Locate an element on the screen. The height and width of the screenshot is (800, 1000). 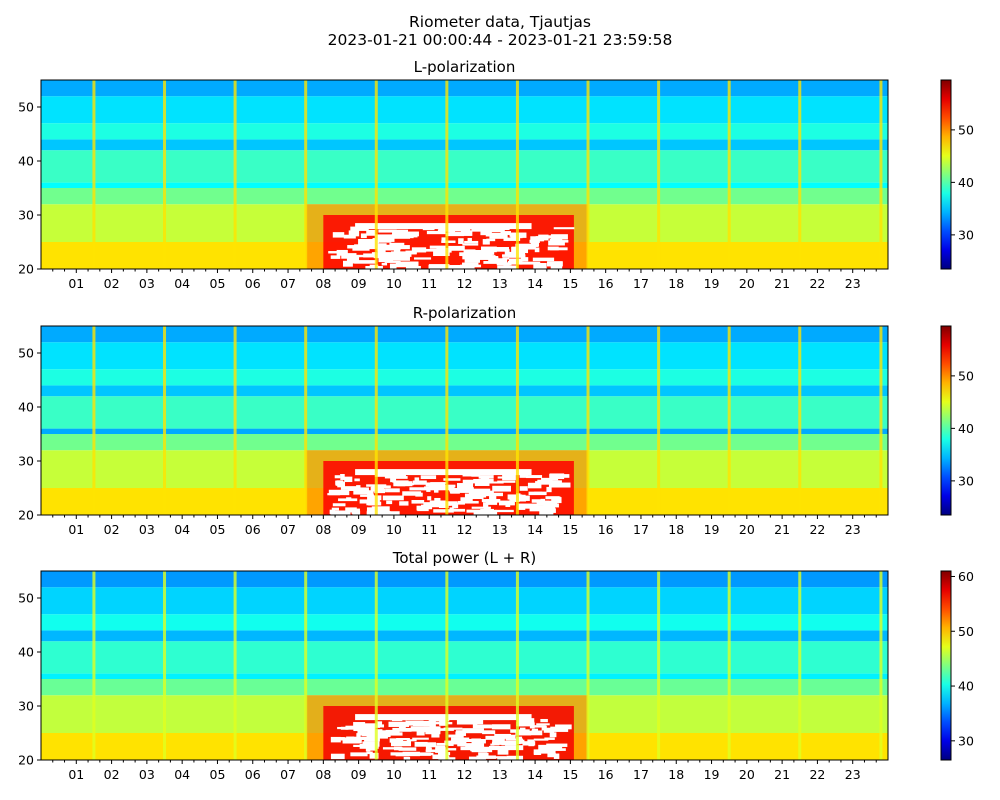
x-tick-label: 23 is located at coordinates (853, 529).